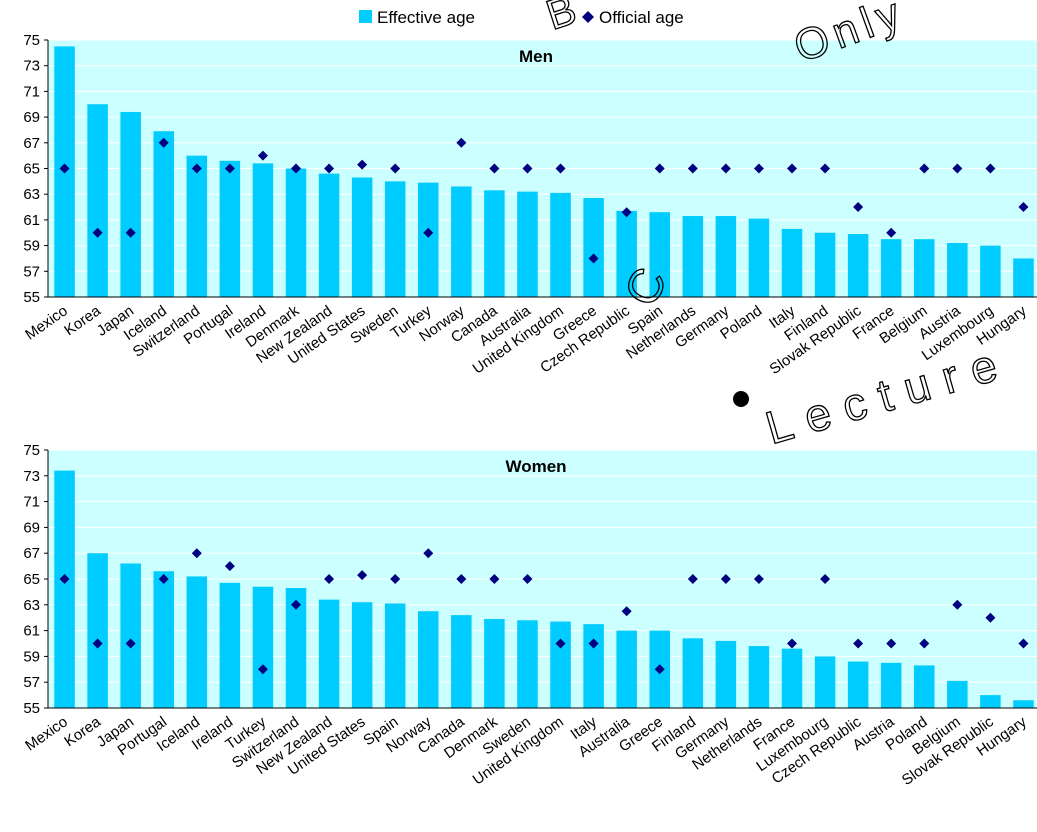 Image resolution: width=1037 pixels, height=832 pixels. What do you see at coordinates (365, 16) in the screenshot?
I see `legend-swatch-effective` at bounding box center [365, 16].